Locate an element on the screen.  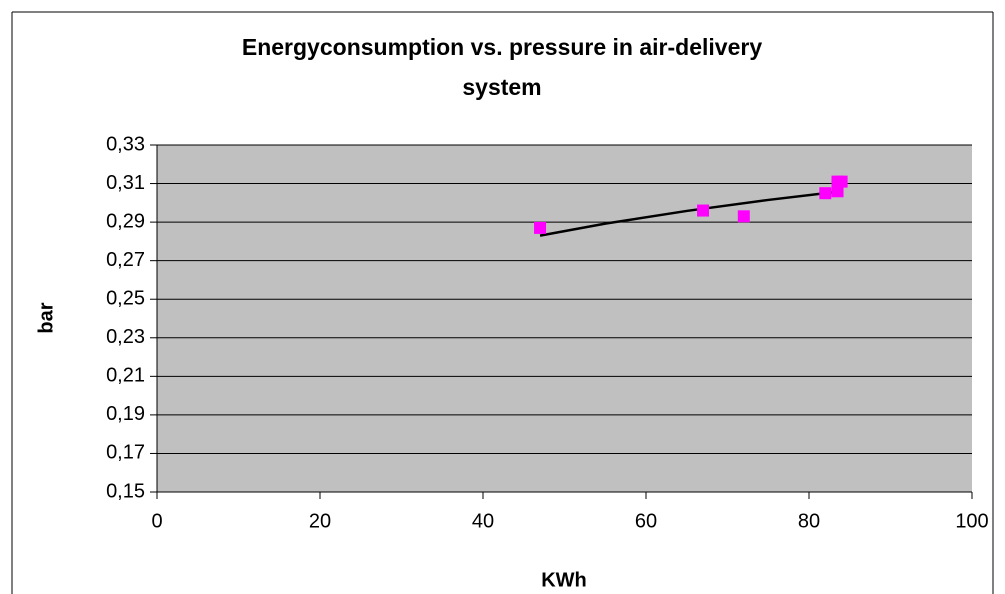
x-tick-label: 20 is located at coordinates (320, 521).